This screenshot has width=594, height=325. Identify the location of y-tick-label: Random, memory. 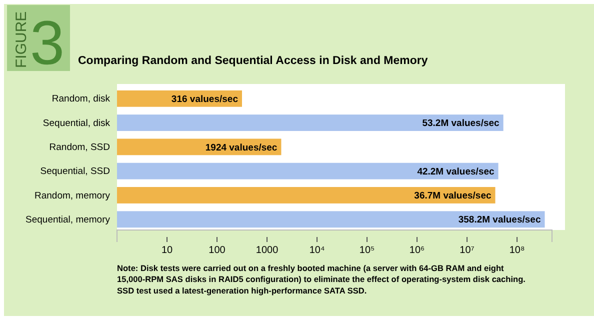
(72, 196).